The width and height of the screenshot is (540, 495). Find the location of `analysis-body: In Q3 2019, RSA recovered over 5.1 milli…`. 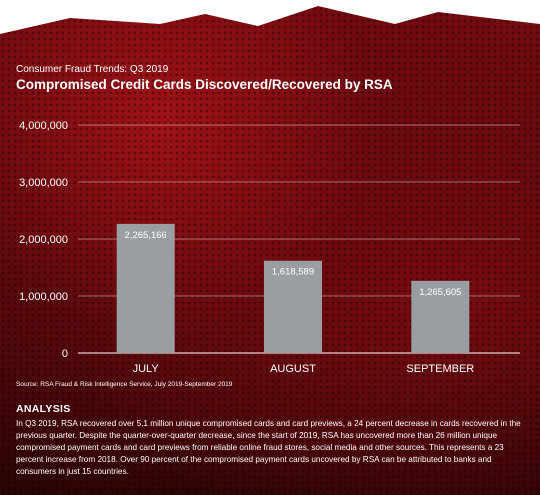

analysis-body: In Q3 2019, RSA recovered over 5.1 milli… is located at coordinates (268, 447).